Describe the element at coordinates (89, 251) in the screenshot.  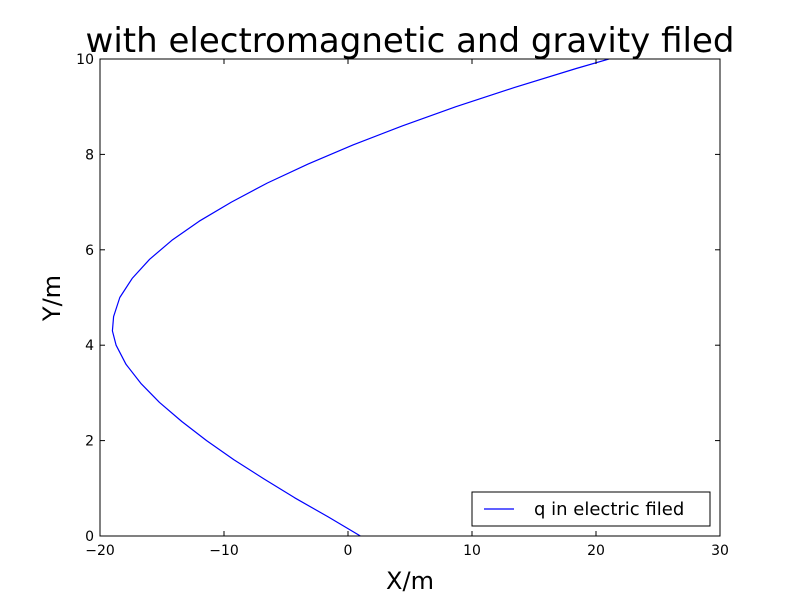
I see `y-tick-label: 6` at that location.